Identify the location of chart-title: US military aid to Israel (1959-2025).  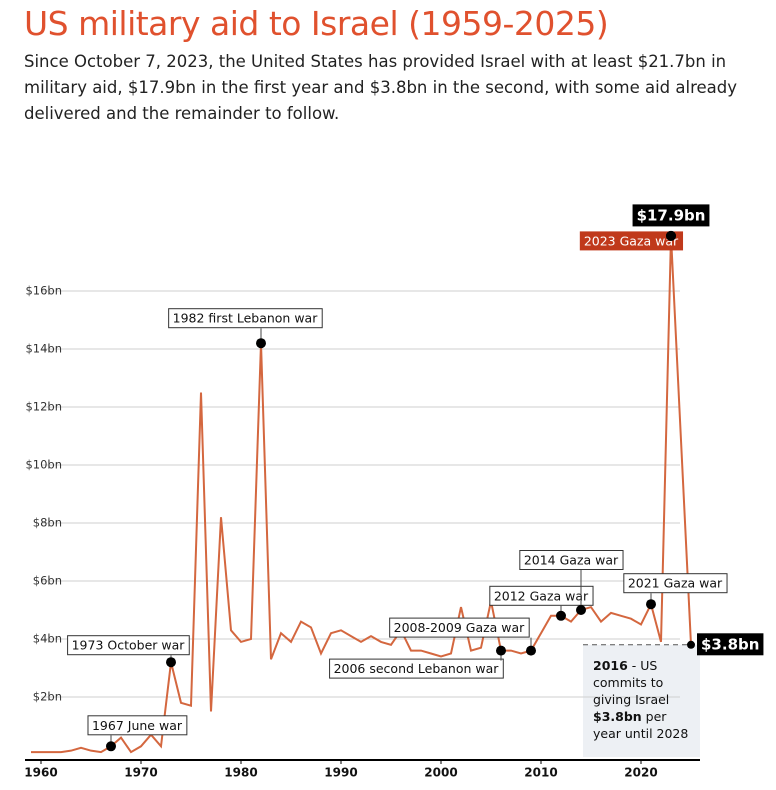
(316, 23).